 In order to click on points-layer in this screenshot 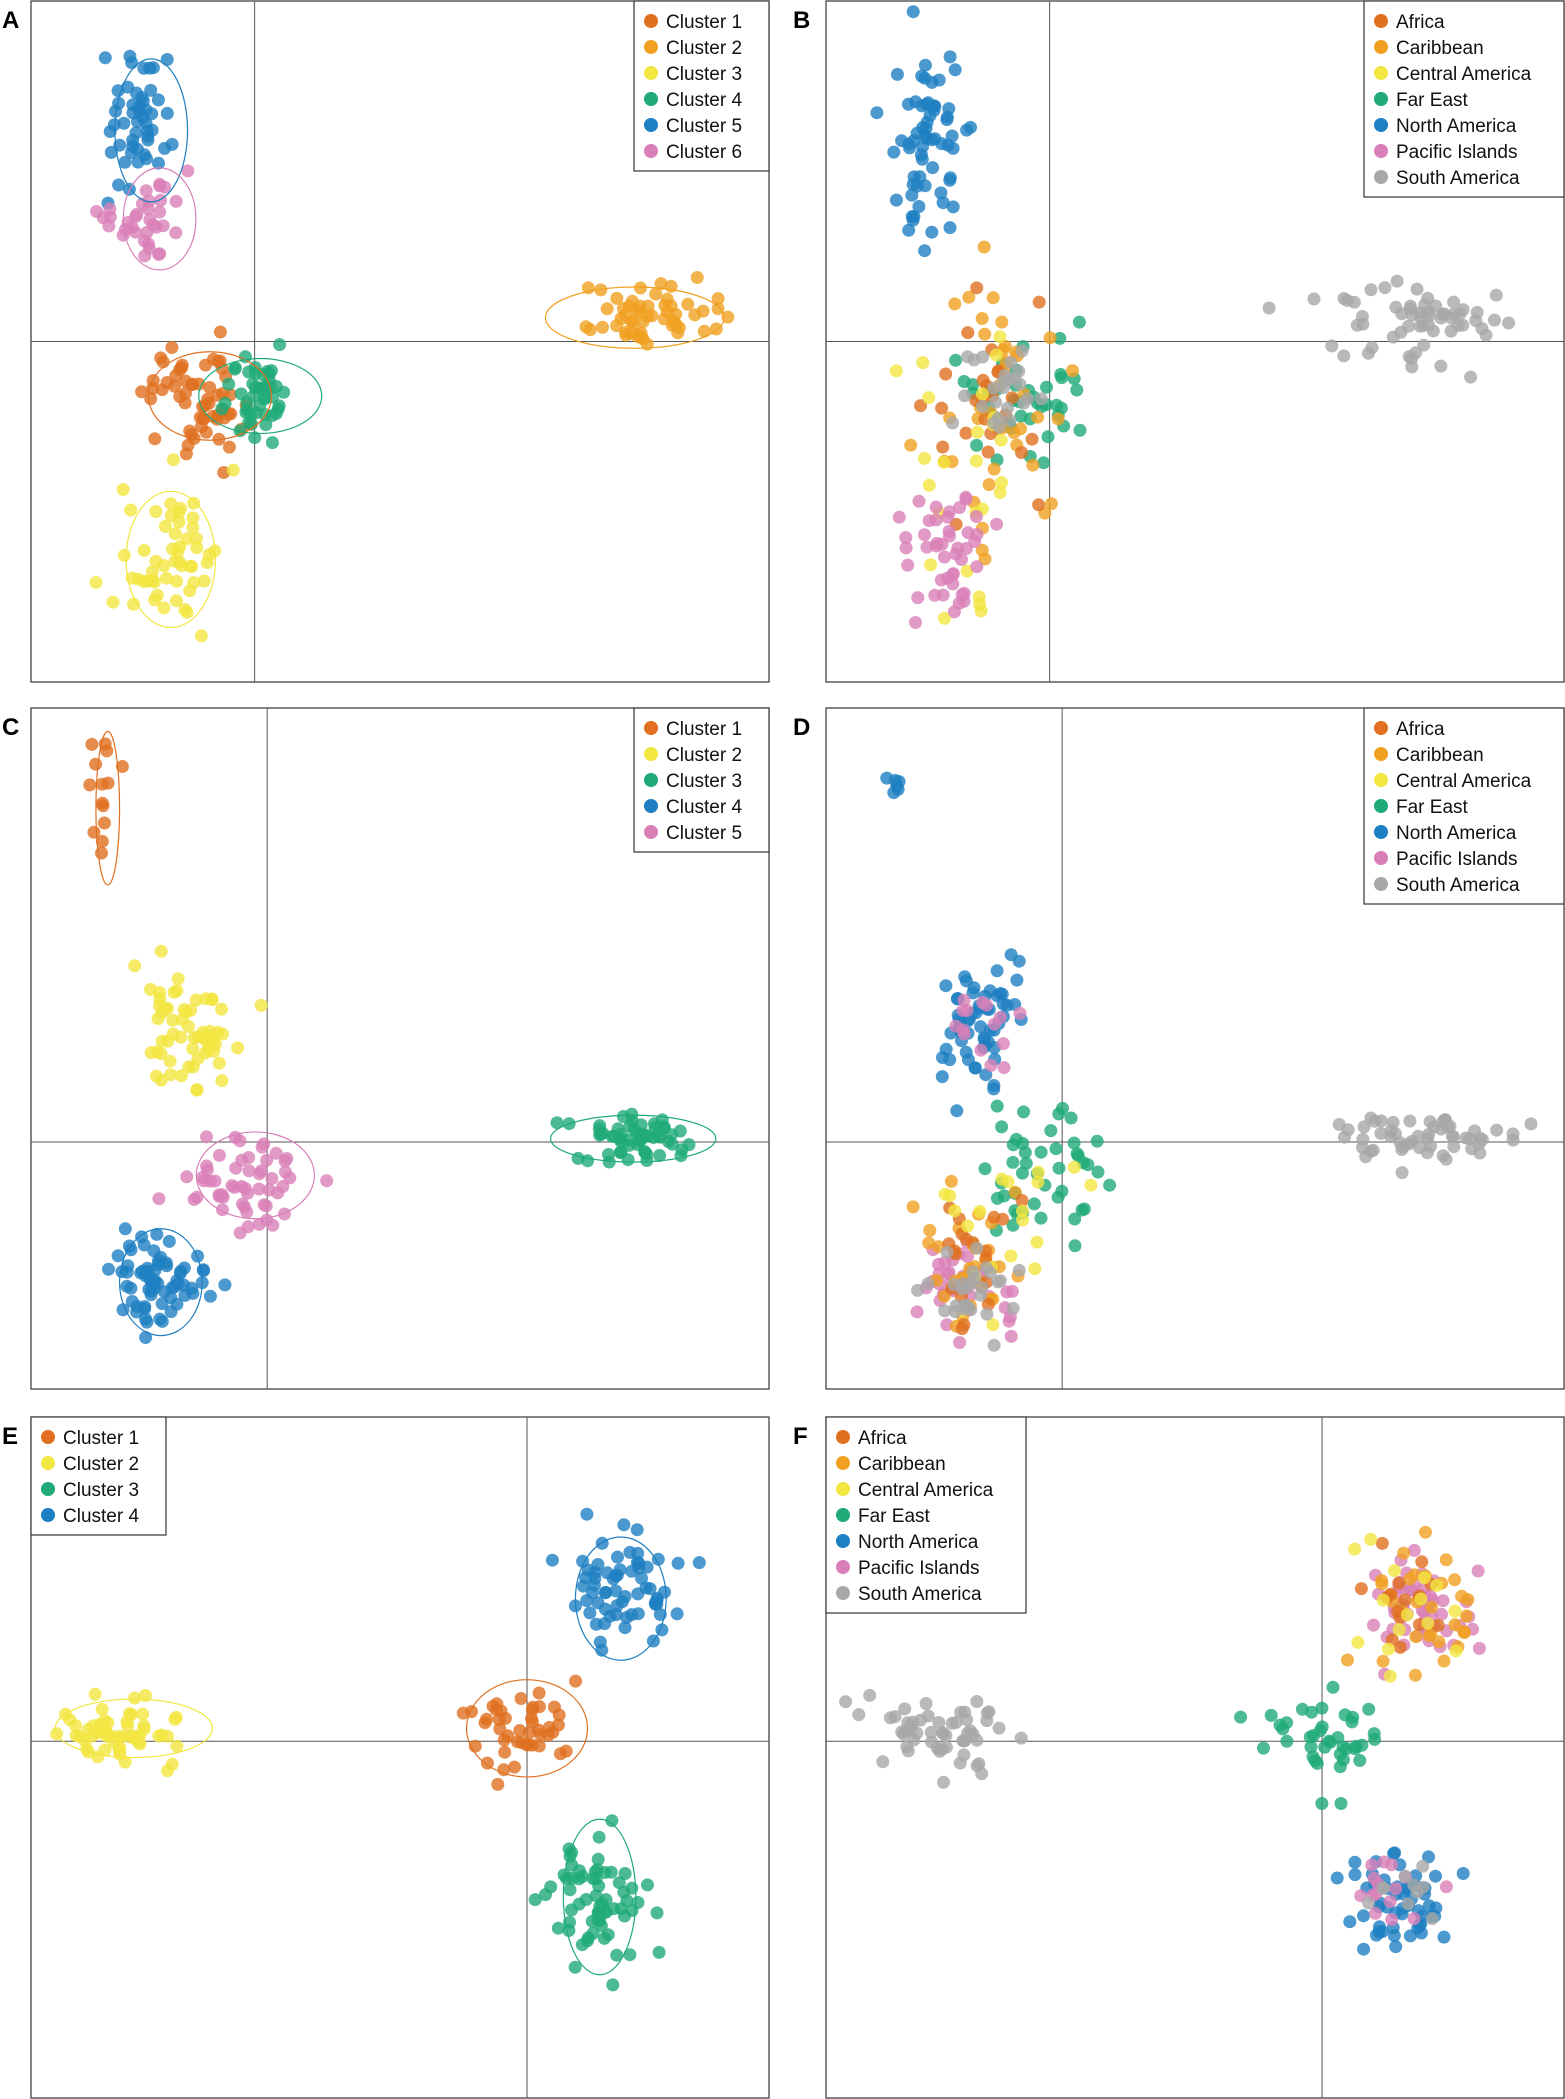, I will do `click(1162, 1740)`.